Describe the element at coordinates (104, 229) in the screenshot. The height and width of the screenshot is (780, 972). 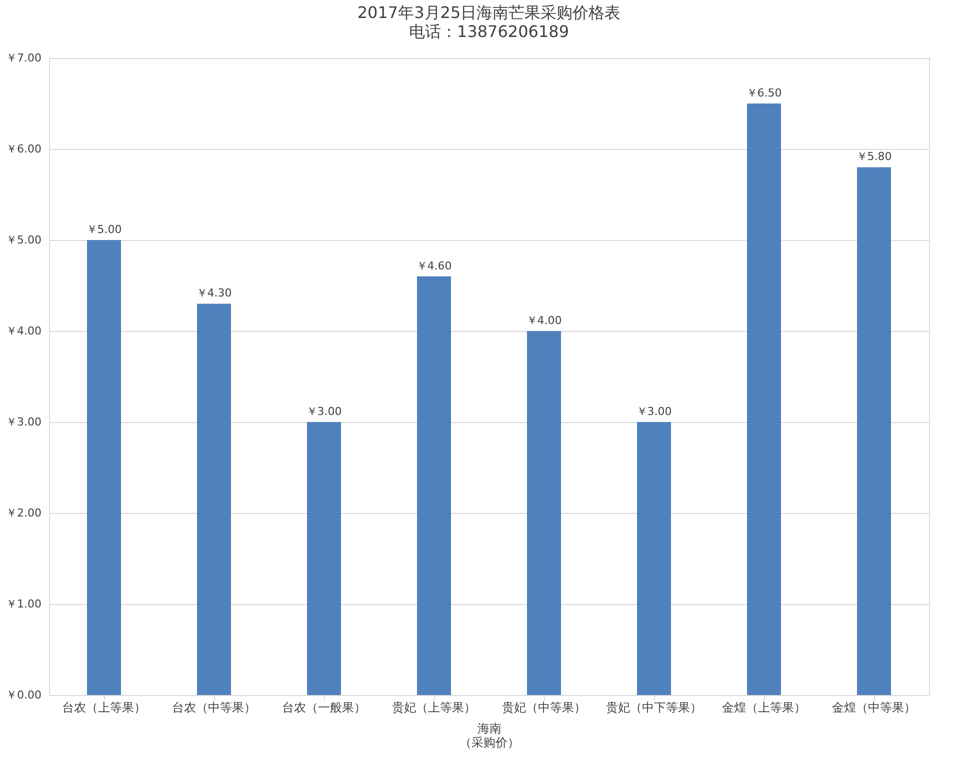
I see `data-label: ￥5.00` at that location.